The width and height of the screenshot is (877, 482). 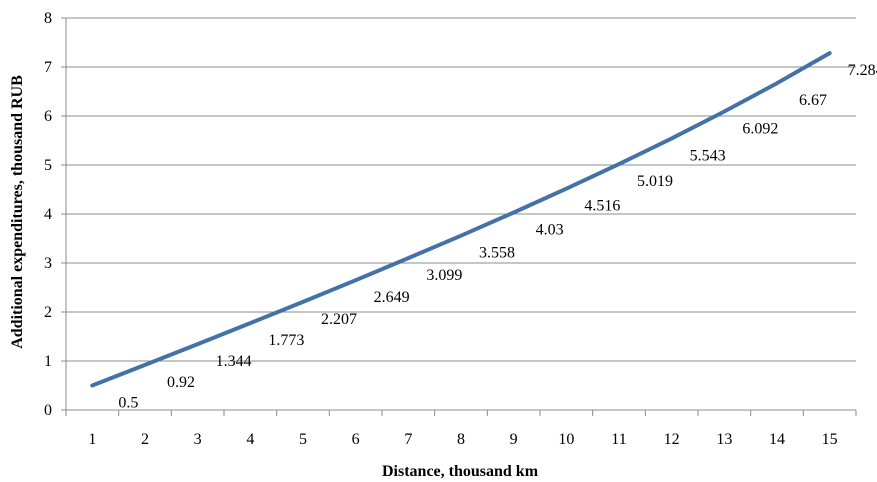 I want to click on data-label: 6.092, so click(x=760, y=128).